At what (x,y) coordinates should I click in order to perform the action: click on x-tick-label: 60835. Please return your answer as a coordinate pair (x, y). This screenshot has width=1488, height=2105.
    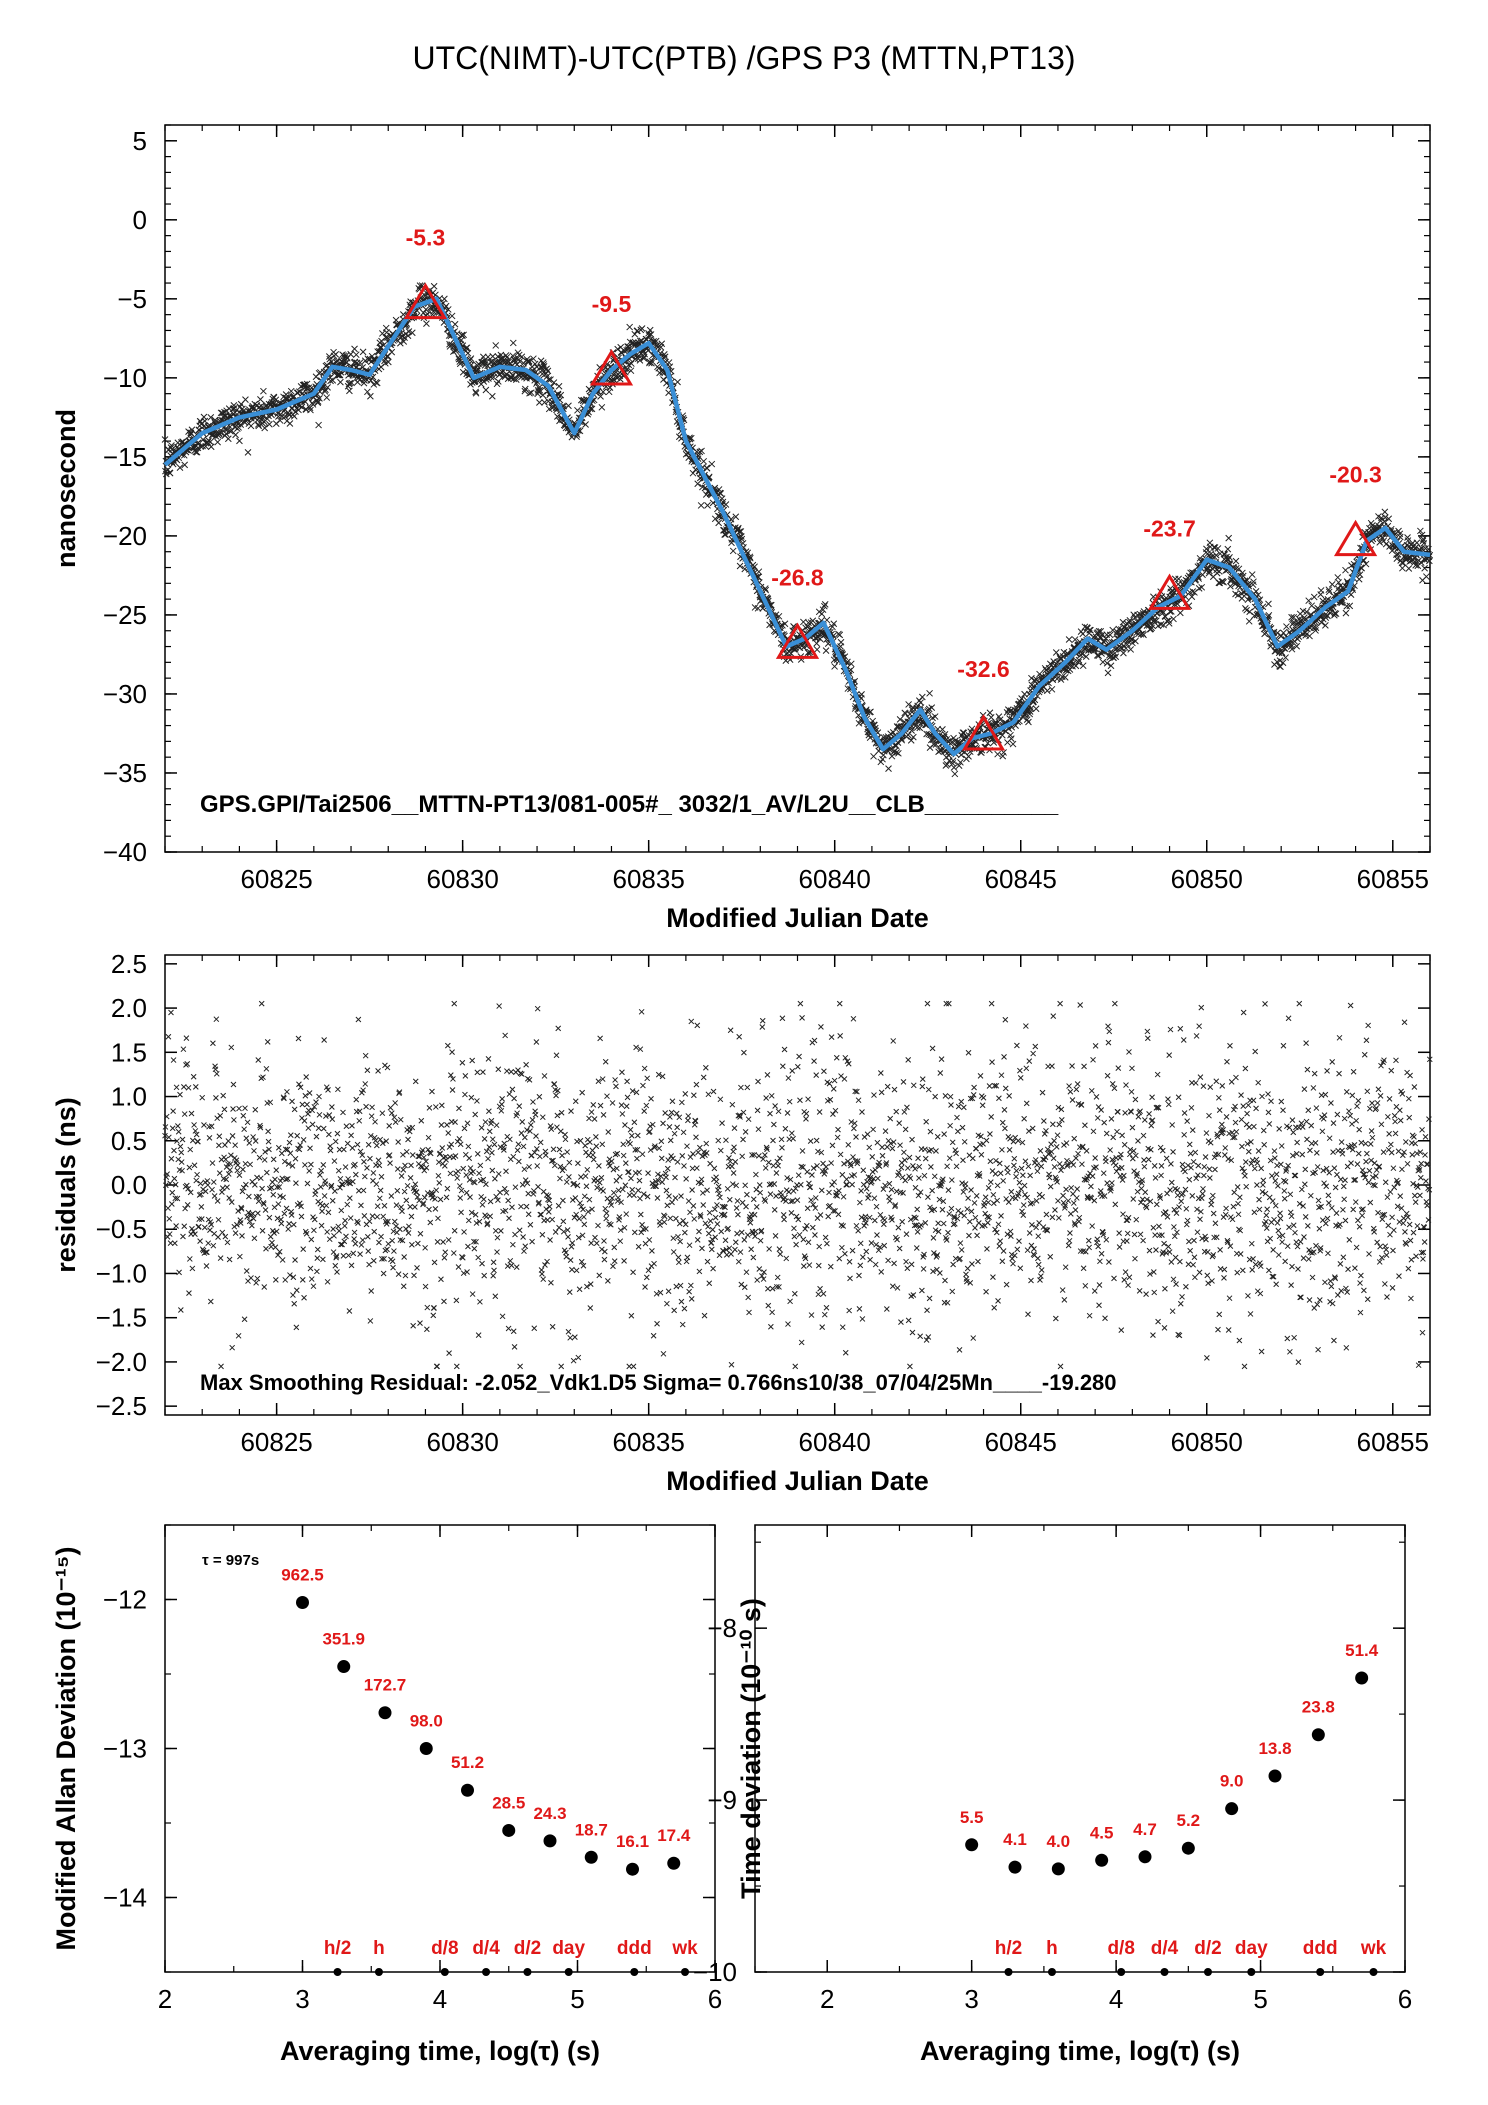
    Looking at the image, I should click on (649, 1442).